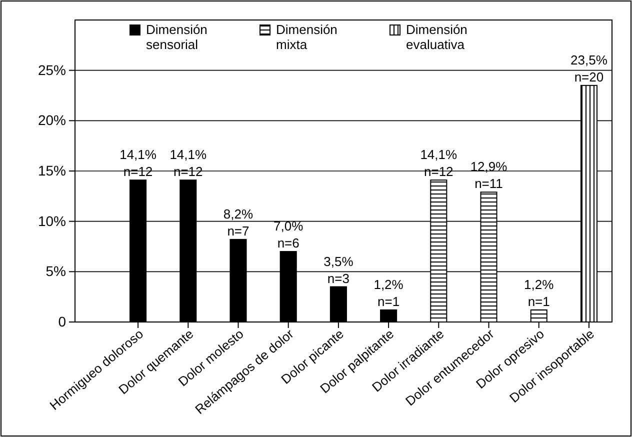 Image resolution: width=632 pixels, height=437 pixels. What do you see at coordinates (52, 70) in the screenshot?
I see `y-tick-label: 25%` at bounding box center [52, 70].